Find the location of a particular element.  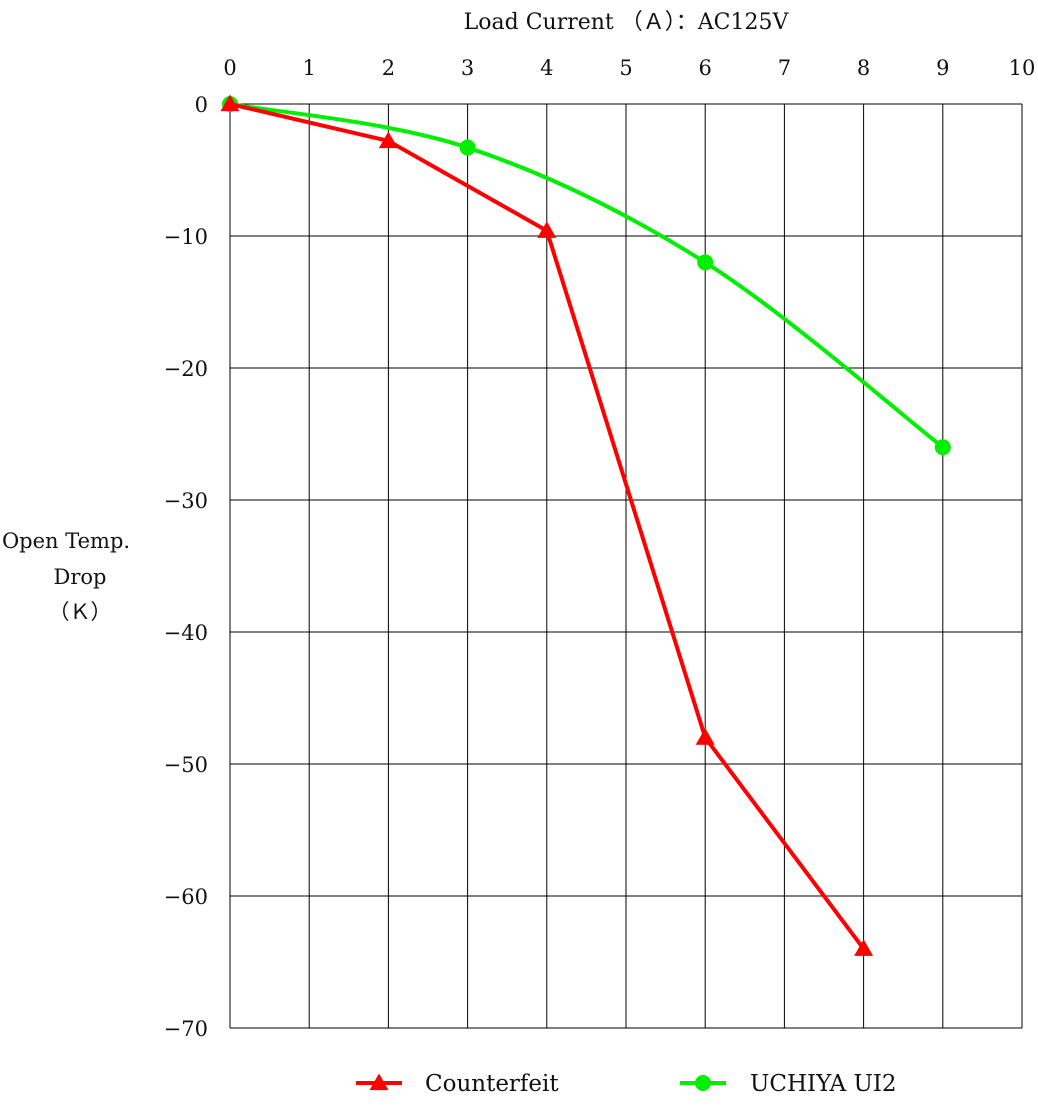

x-tick-label: 3 is located at coordinates (467, 68).